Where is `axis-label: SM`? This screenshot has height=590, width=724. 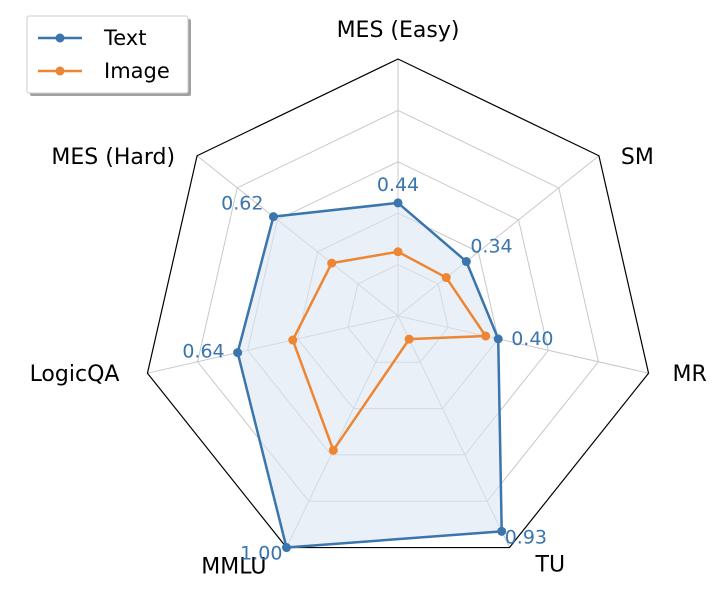 axis-label: SM is located at coordinates (637, 157).